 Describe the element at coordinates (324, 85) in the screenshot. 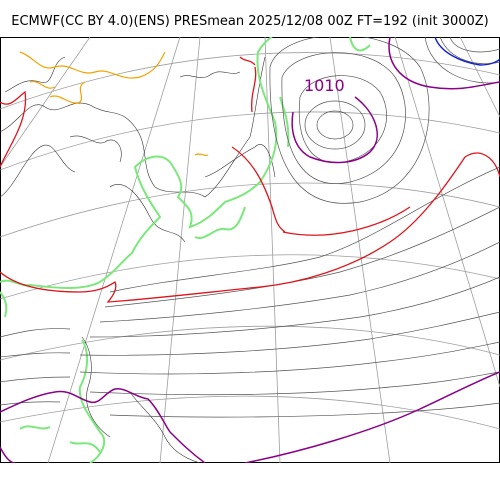

I see `contour-label-1010: 1010` at that location.